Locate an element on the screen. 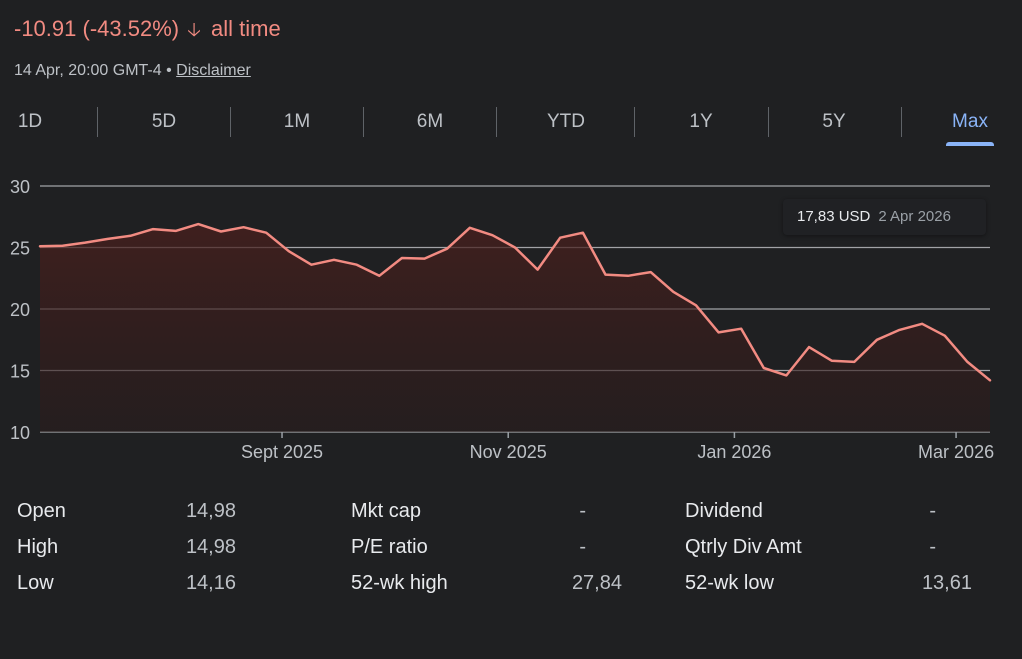 Image resolution: width=1022 pixels, height=659 pixels. stat-label-open: Open is located at coordinates (41, 511).